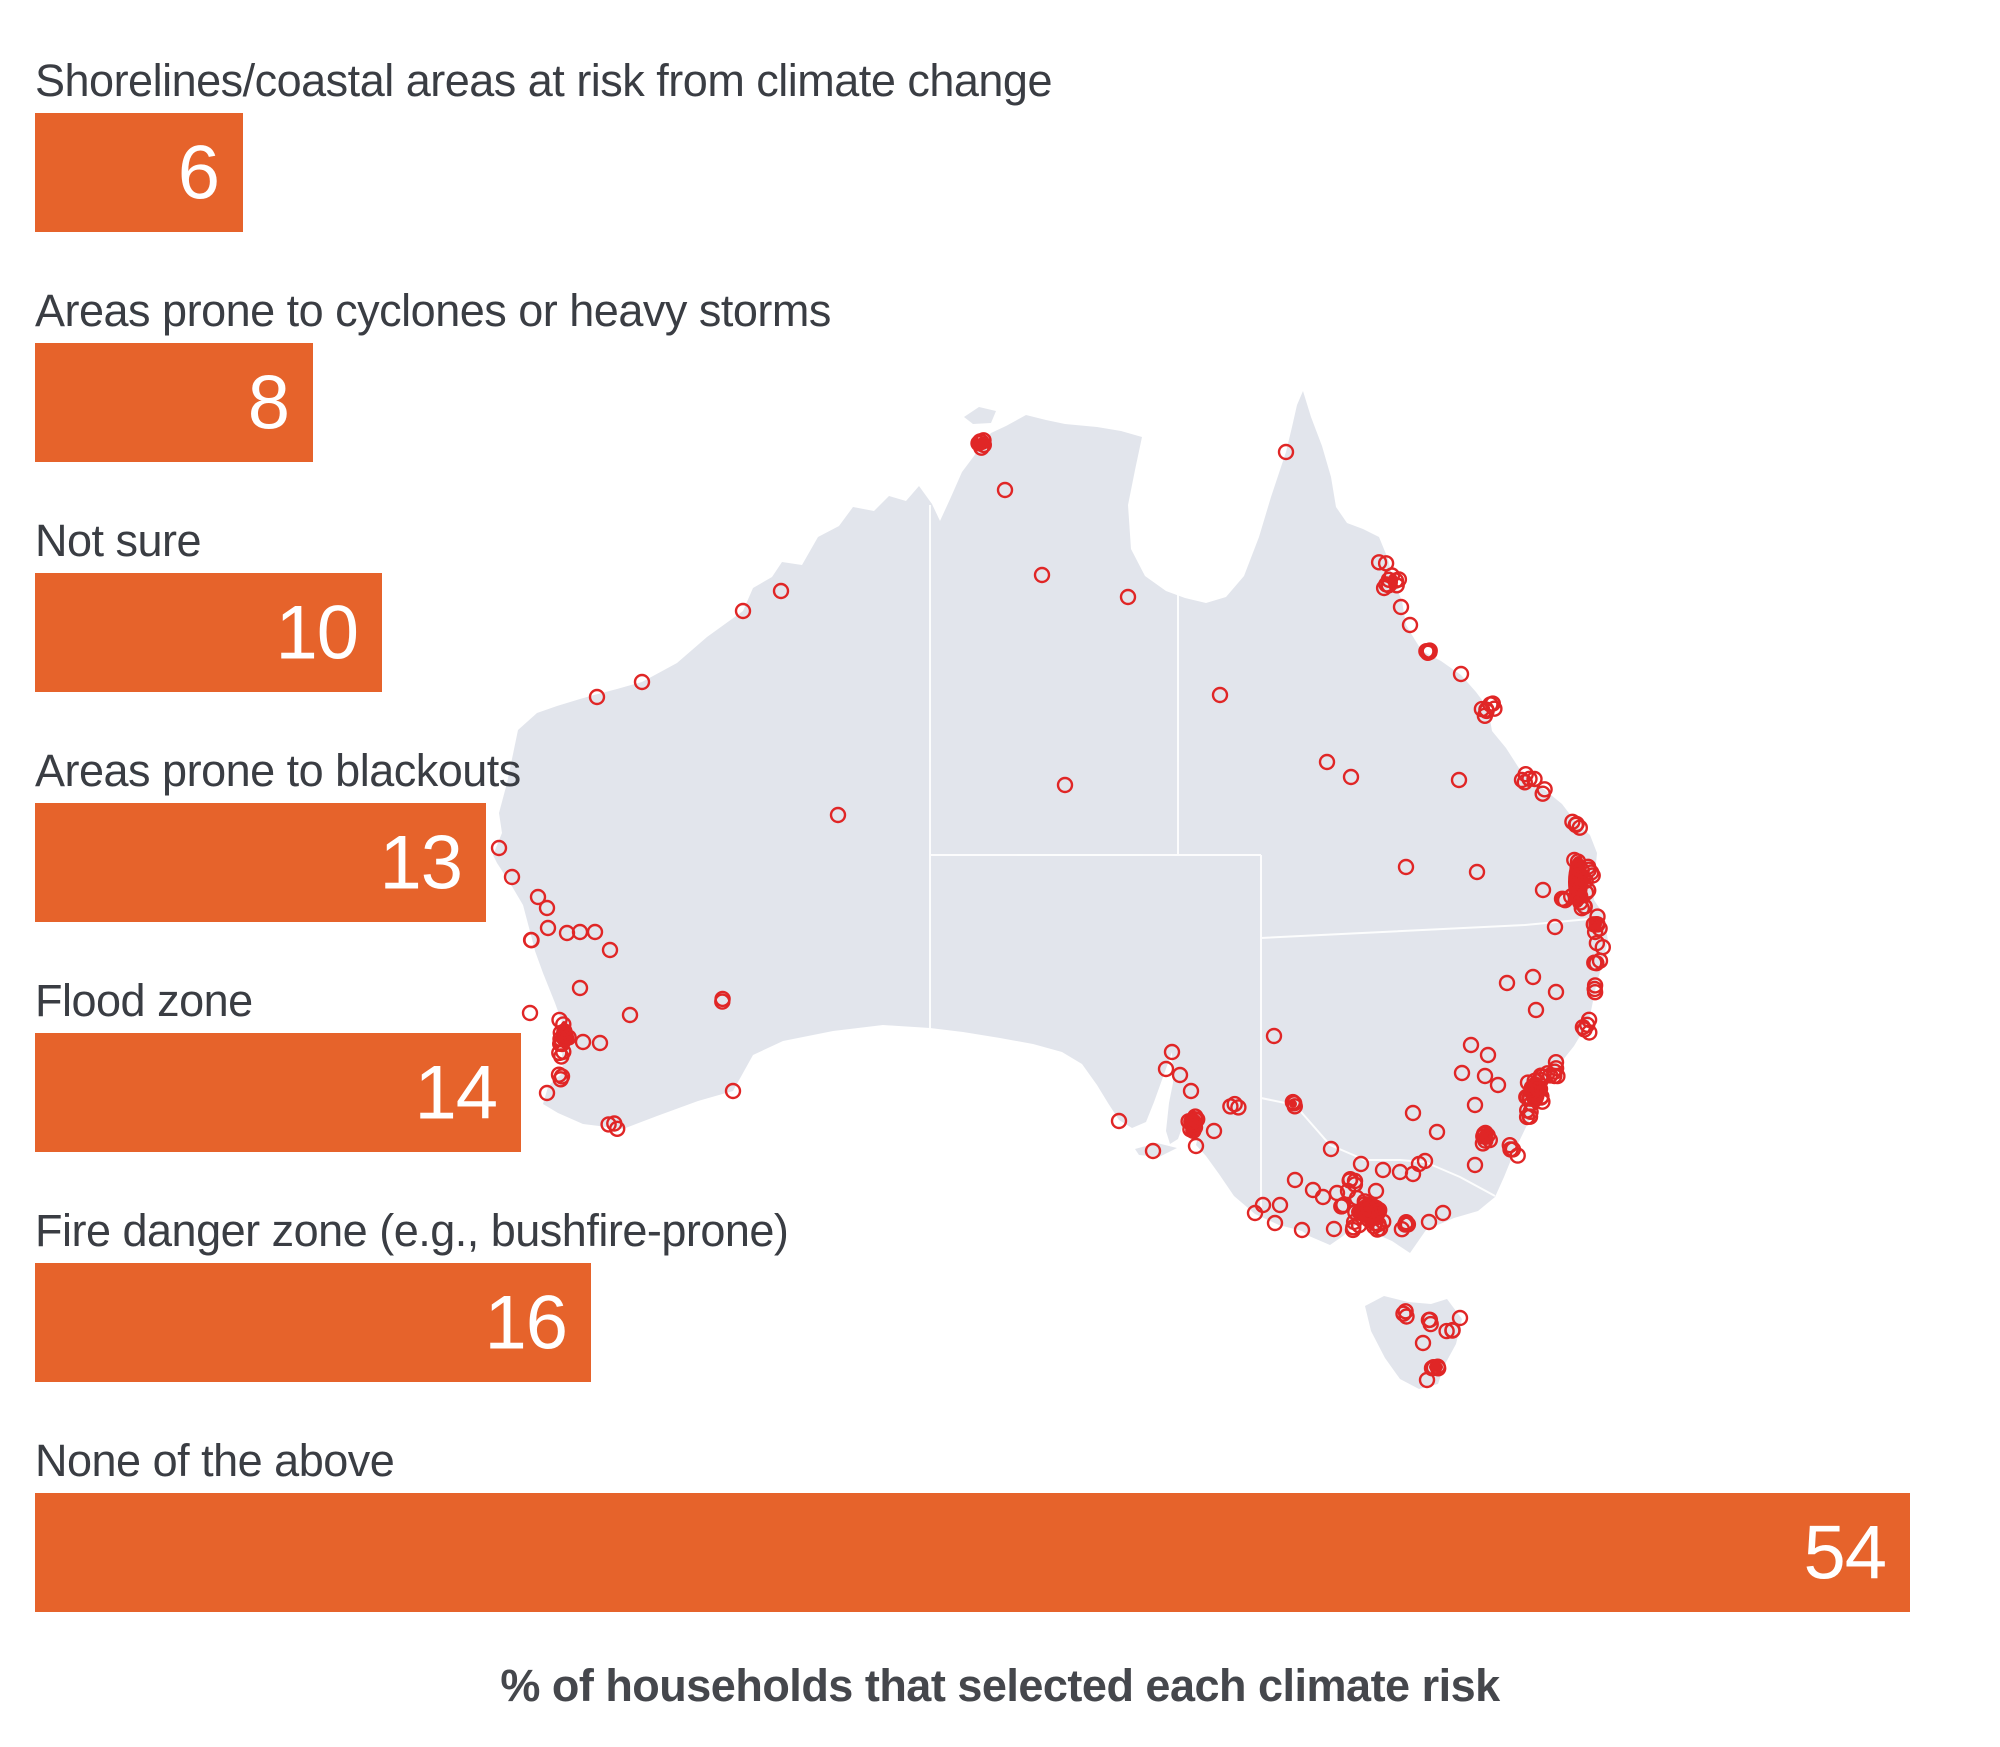  Describe the element at coordinates (1293, 1104) in the screenshot. I see `household-dot-cluster-core` at that location.